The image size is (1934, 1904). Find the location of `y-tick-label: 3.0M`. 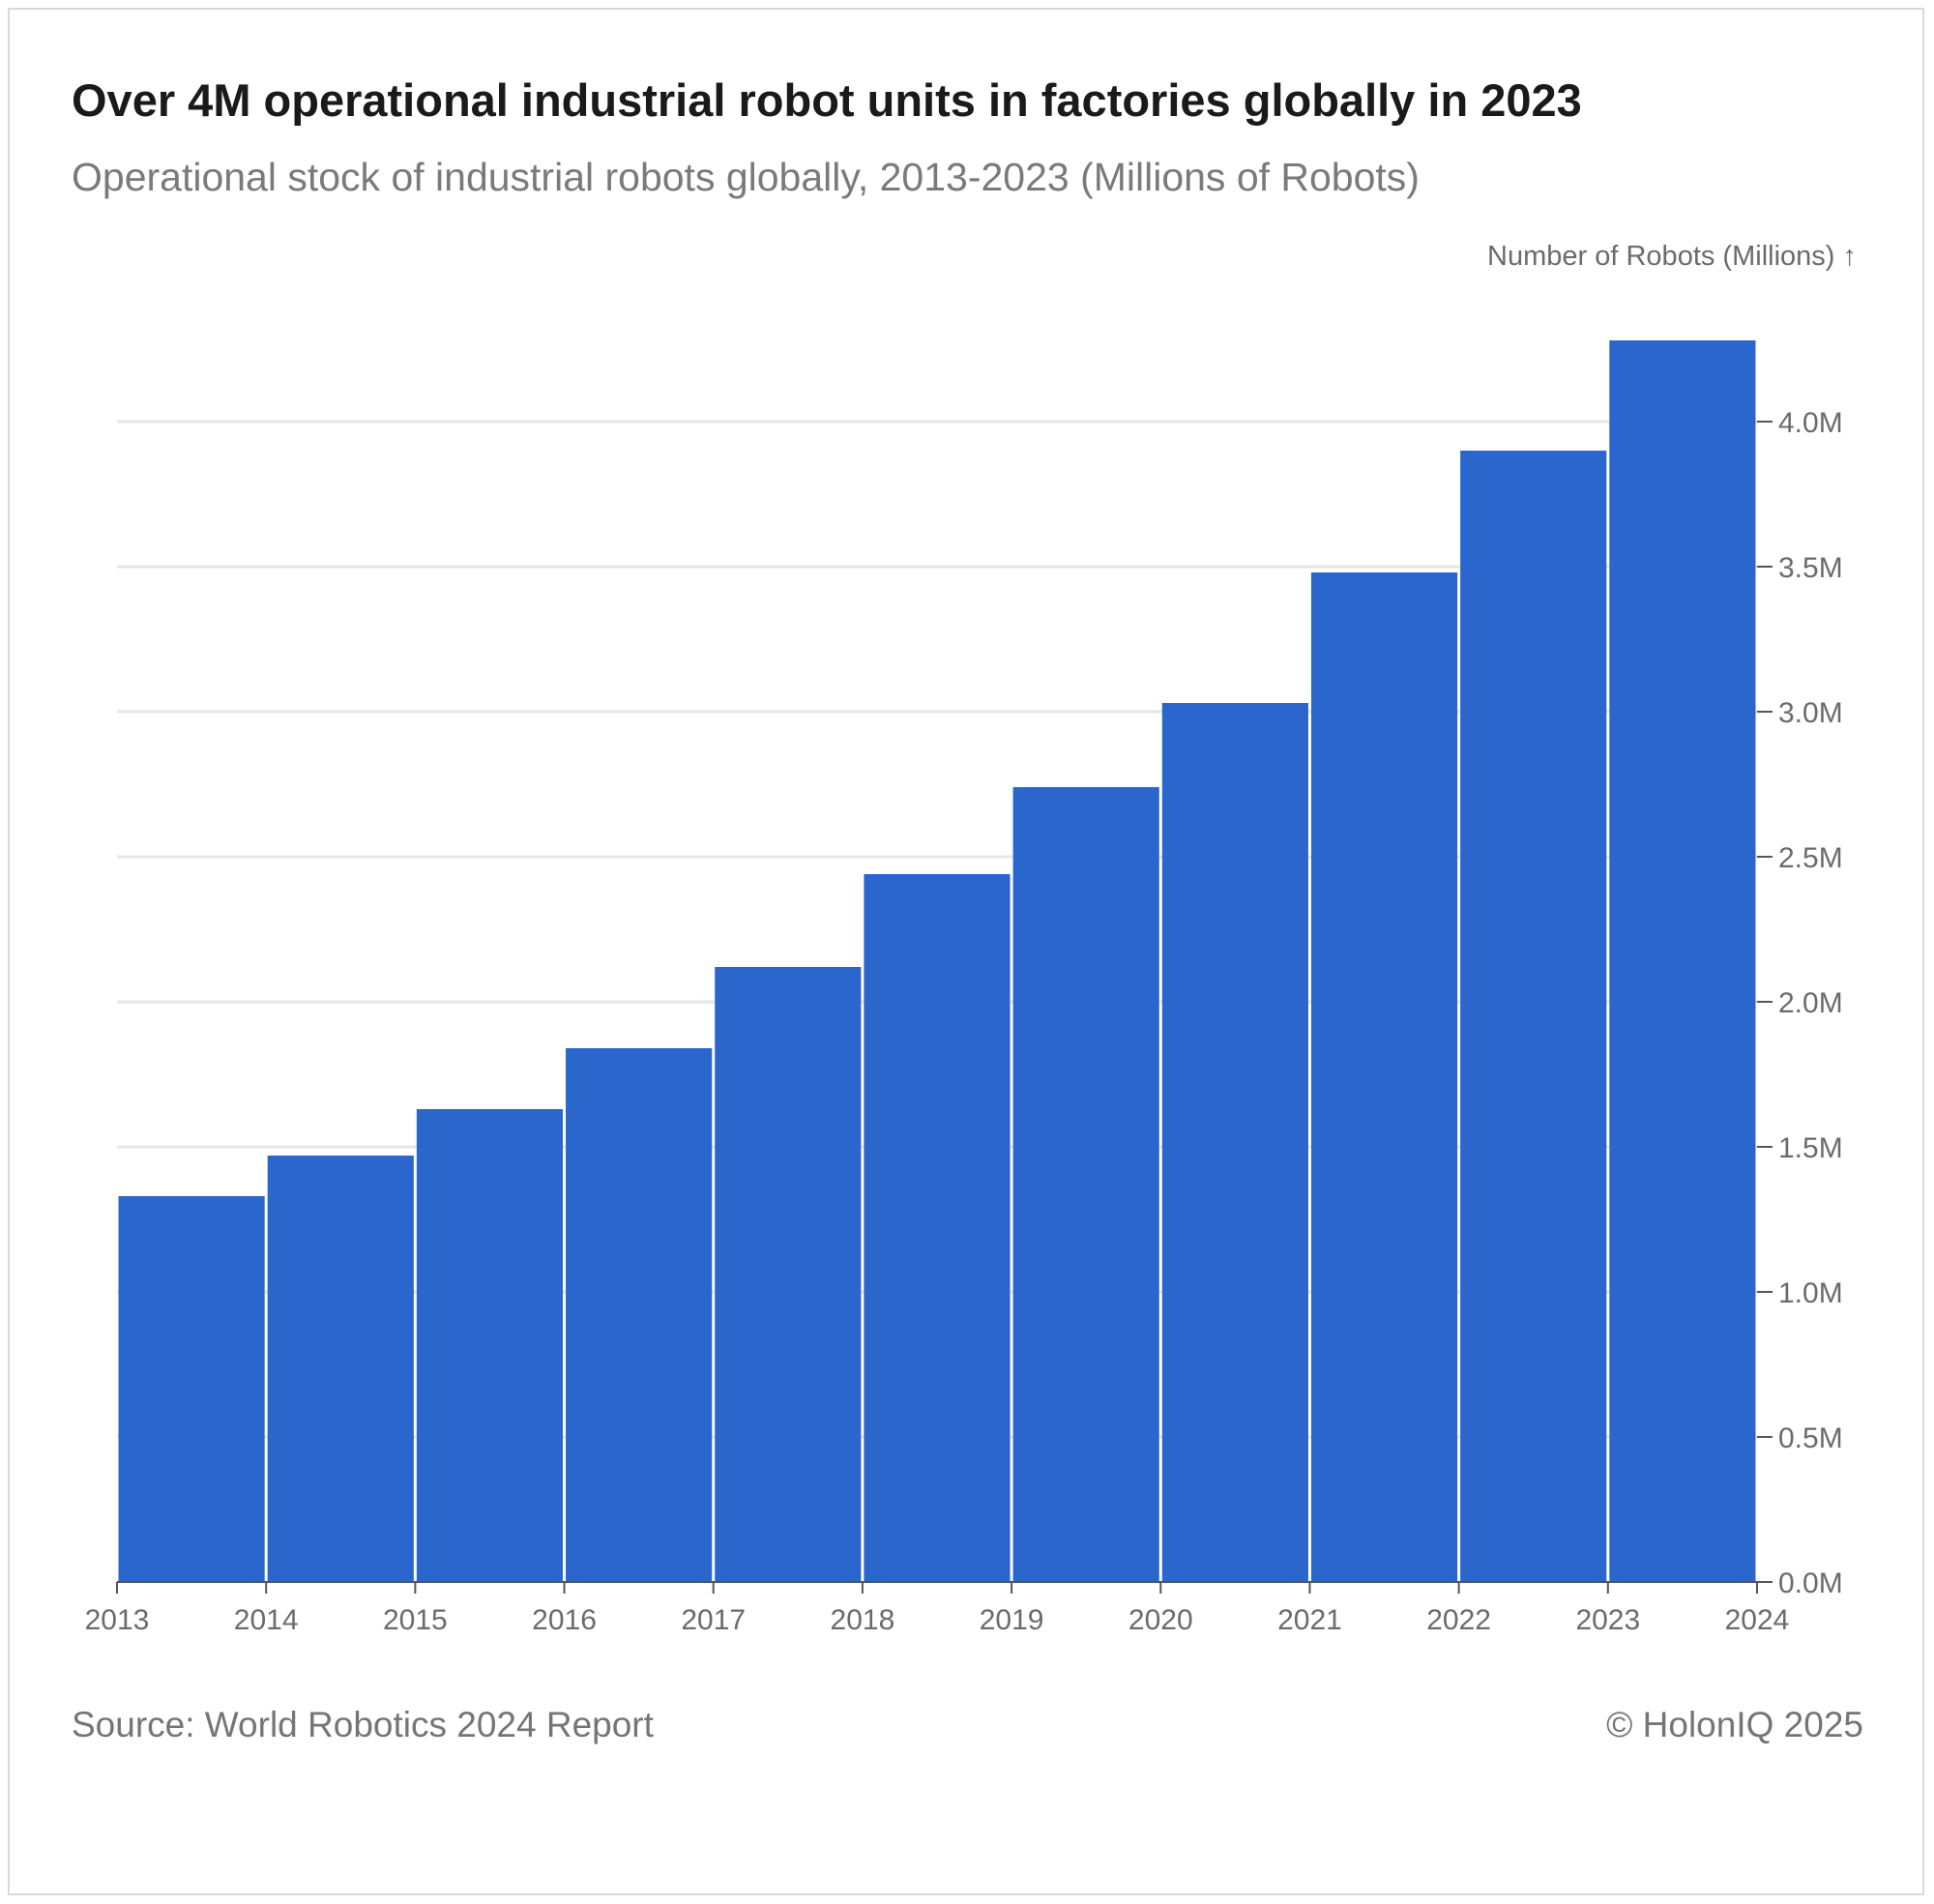

y-tick-label: 3.0M is located at coordinates (1810, 713).